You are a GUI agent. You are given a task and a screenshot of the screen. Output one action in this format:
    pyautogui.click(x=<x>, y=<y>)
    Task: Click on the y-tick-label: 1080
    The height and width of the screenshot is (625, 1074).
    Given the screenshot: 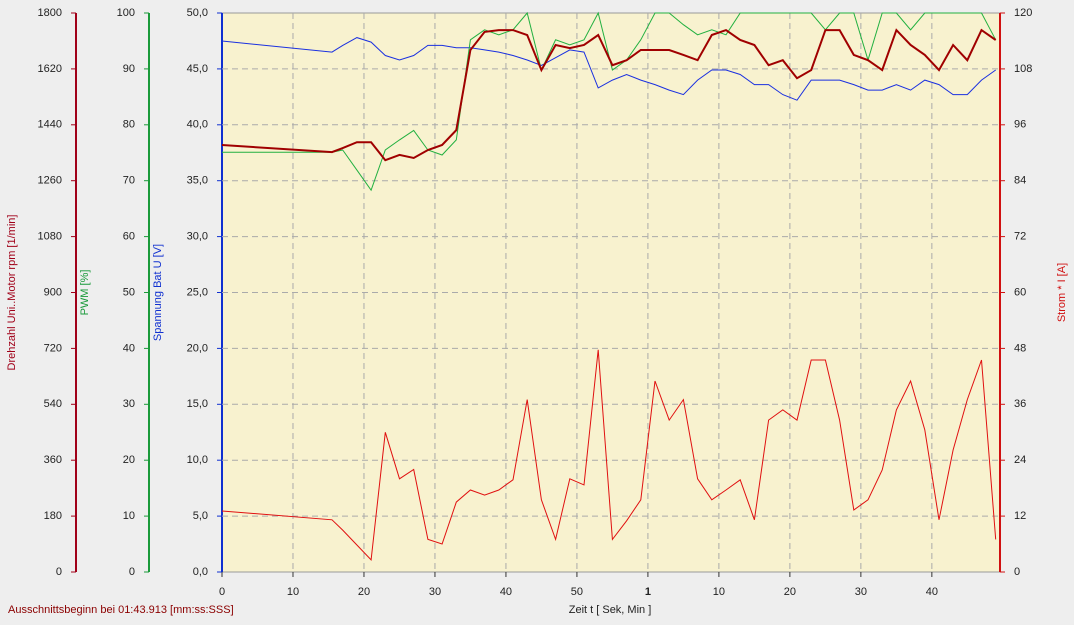 What is the action you would take?
    pyautogui.click(x=50, y=237)
    